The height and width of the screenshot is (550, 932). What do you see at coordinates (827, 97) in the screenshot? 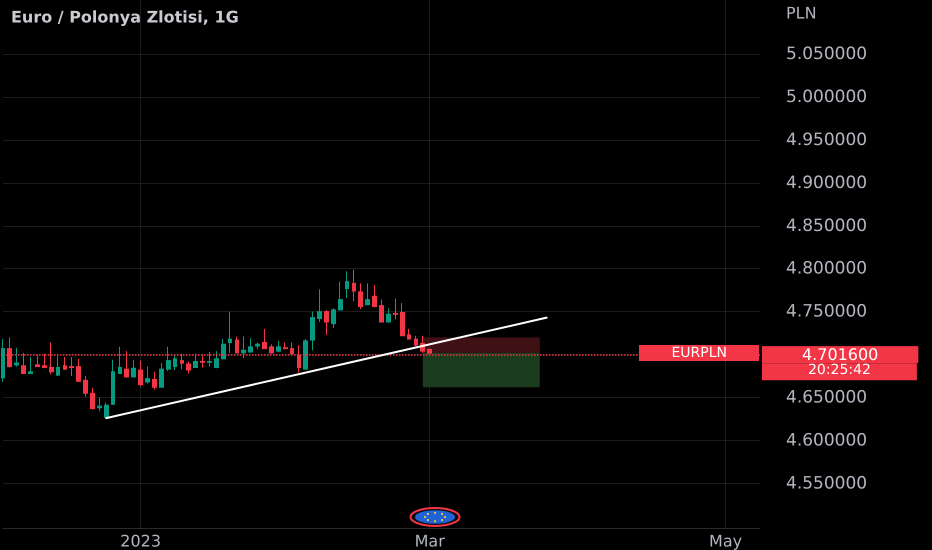
I see `y-tick-label: 5.000000` at bounding box center [827, 97].